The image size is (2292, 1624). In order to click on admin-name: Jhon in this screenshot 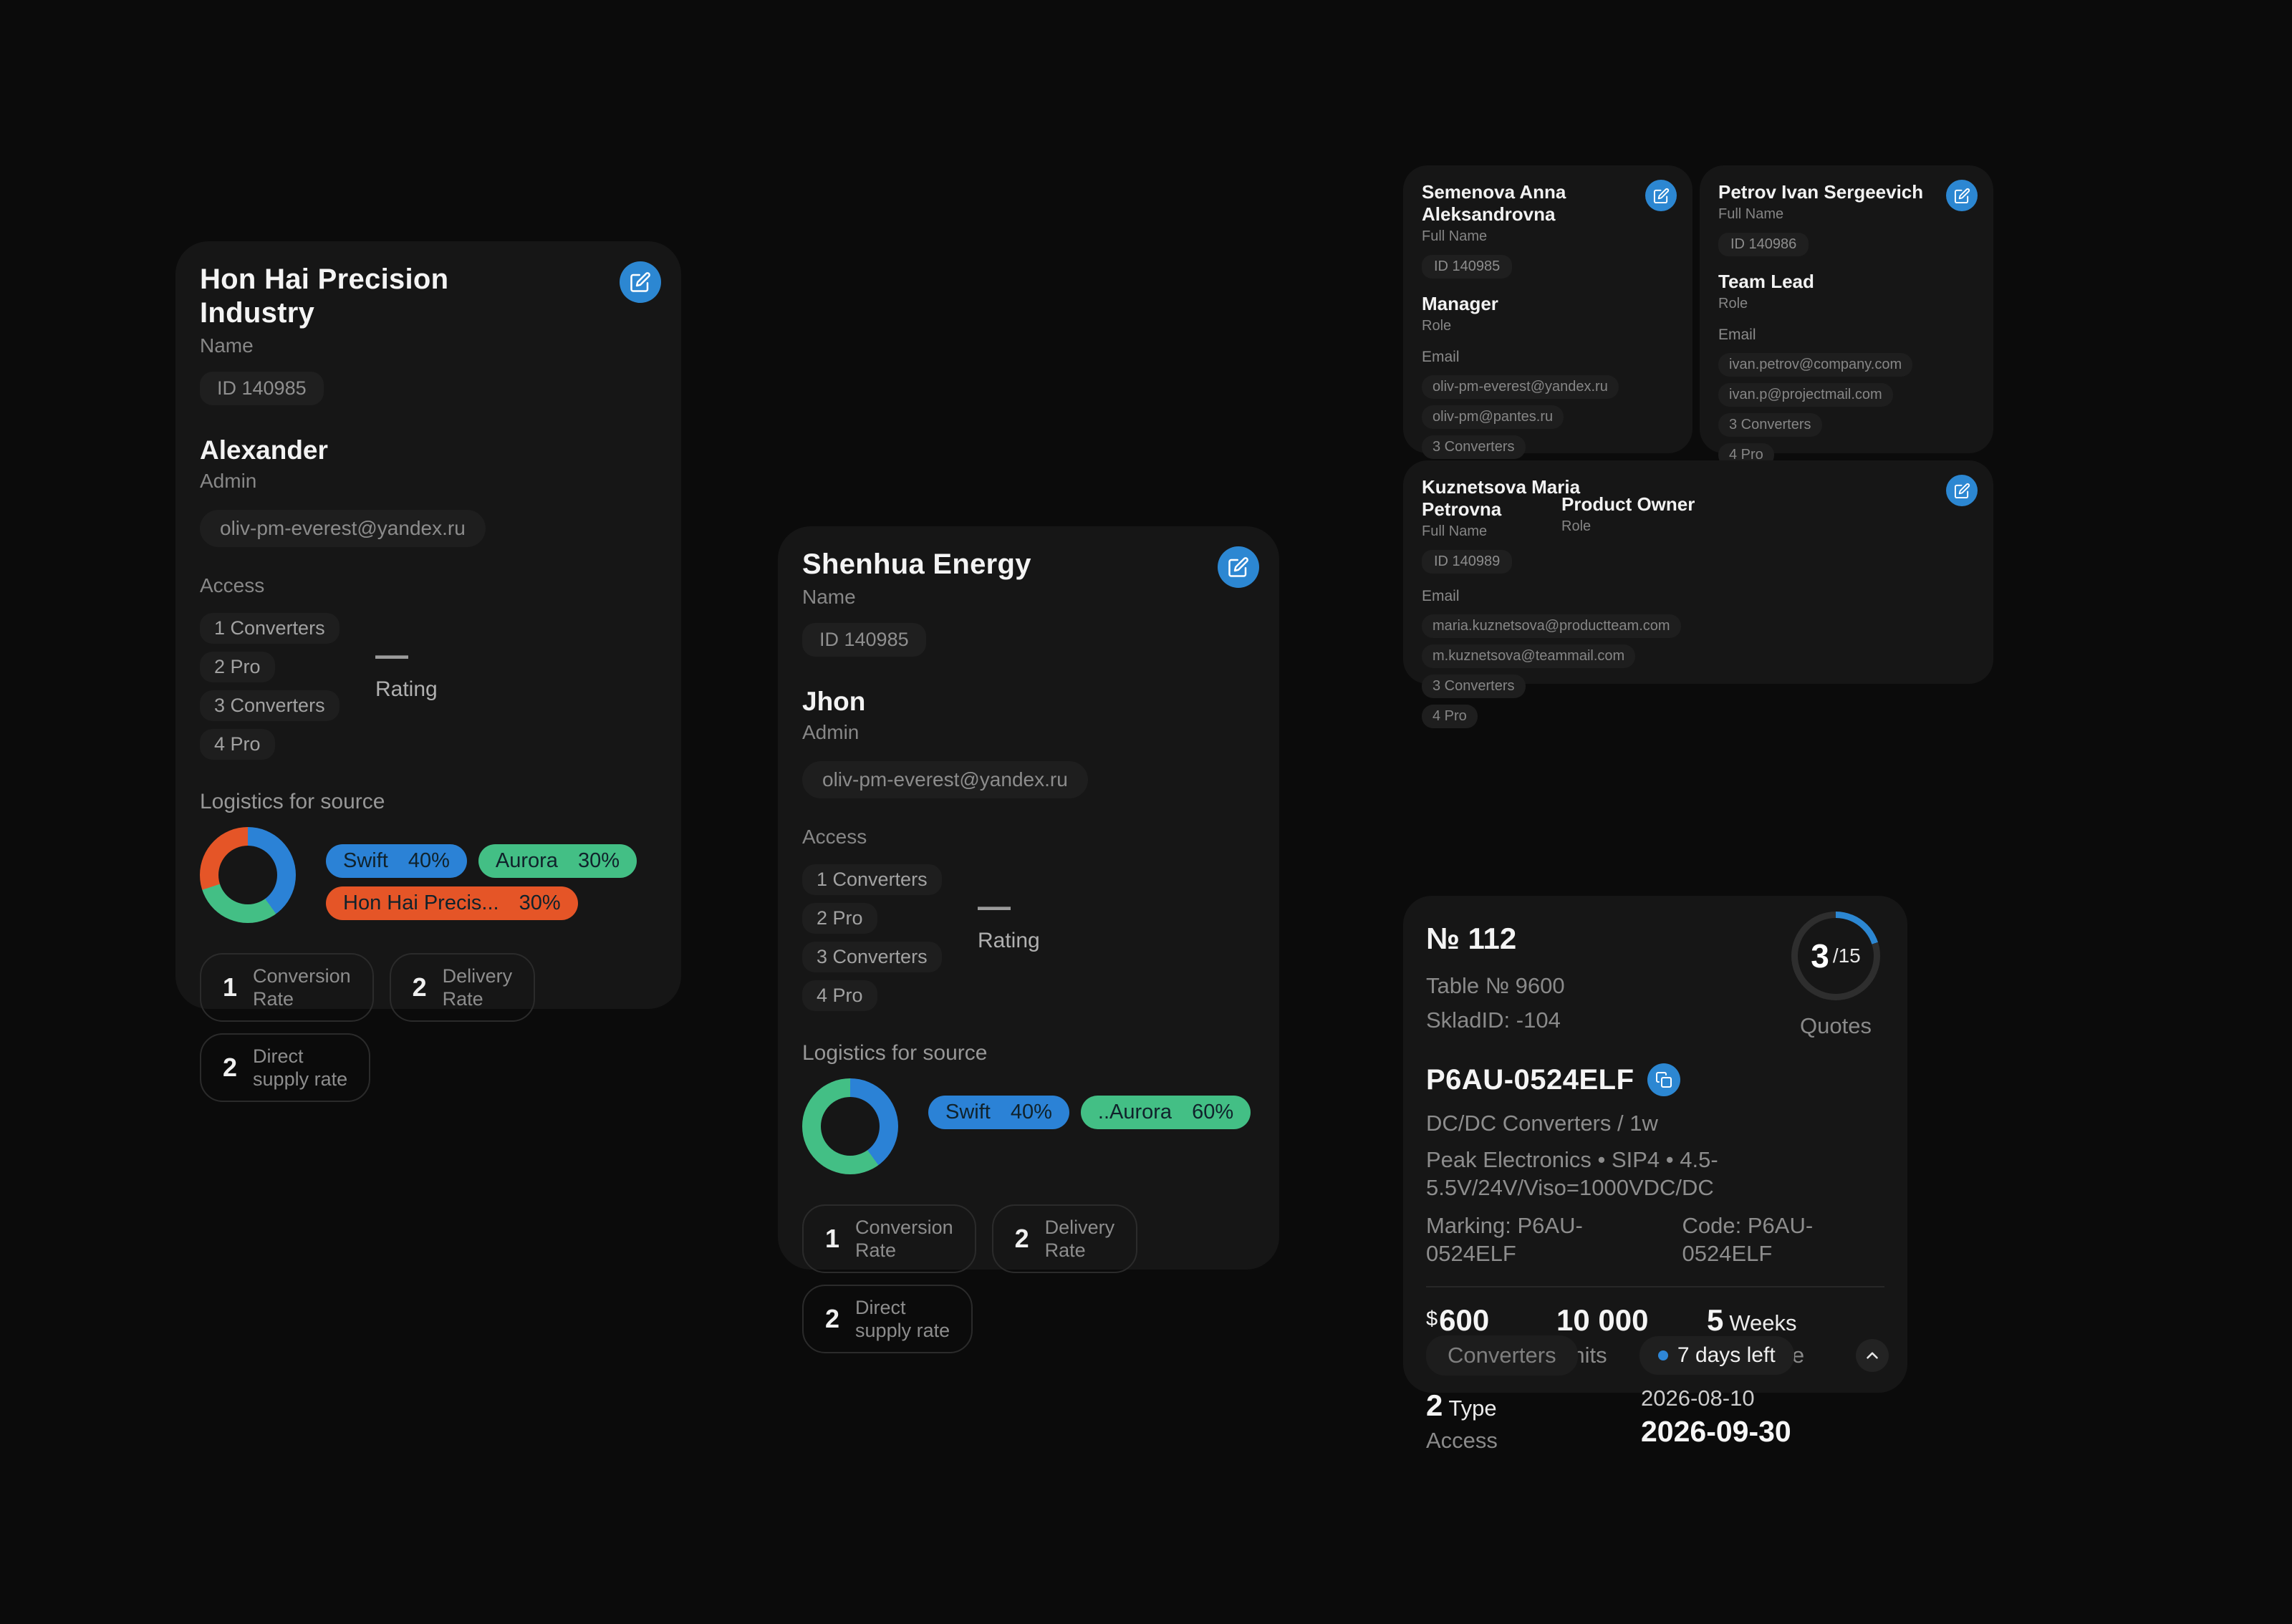, I will do `click(834, 701)`.